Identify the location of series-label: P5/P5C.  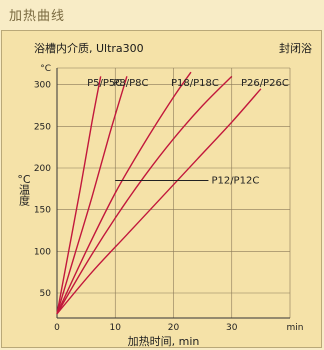
(104, 83).